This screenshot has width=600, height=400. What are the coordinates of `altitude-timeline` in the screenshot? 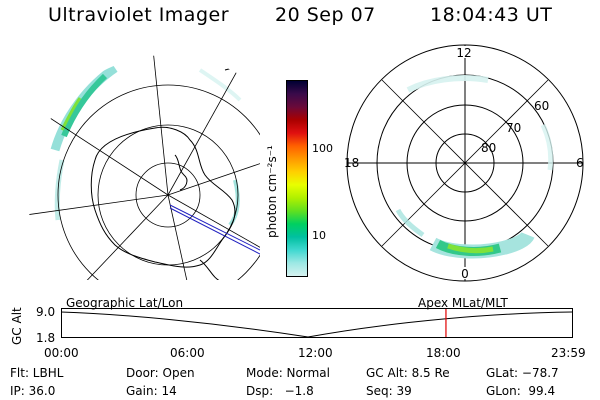 It's located at (317, 323).